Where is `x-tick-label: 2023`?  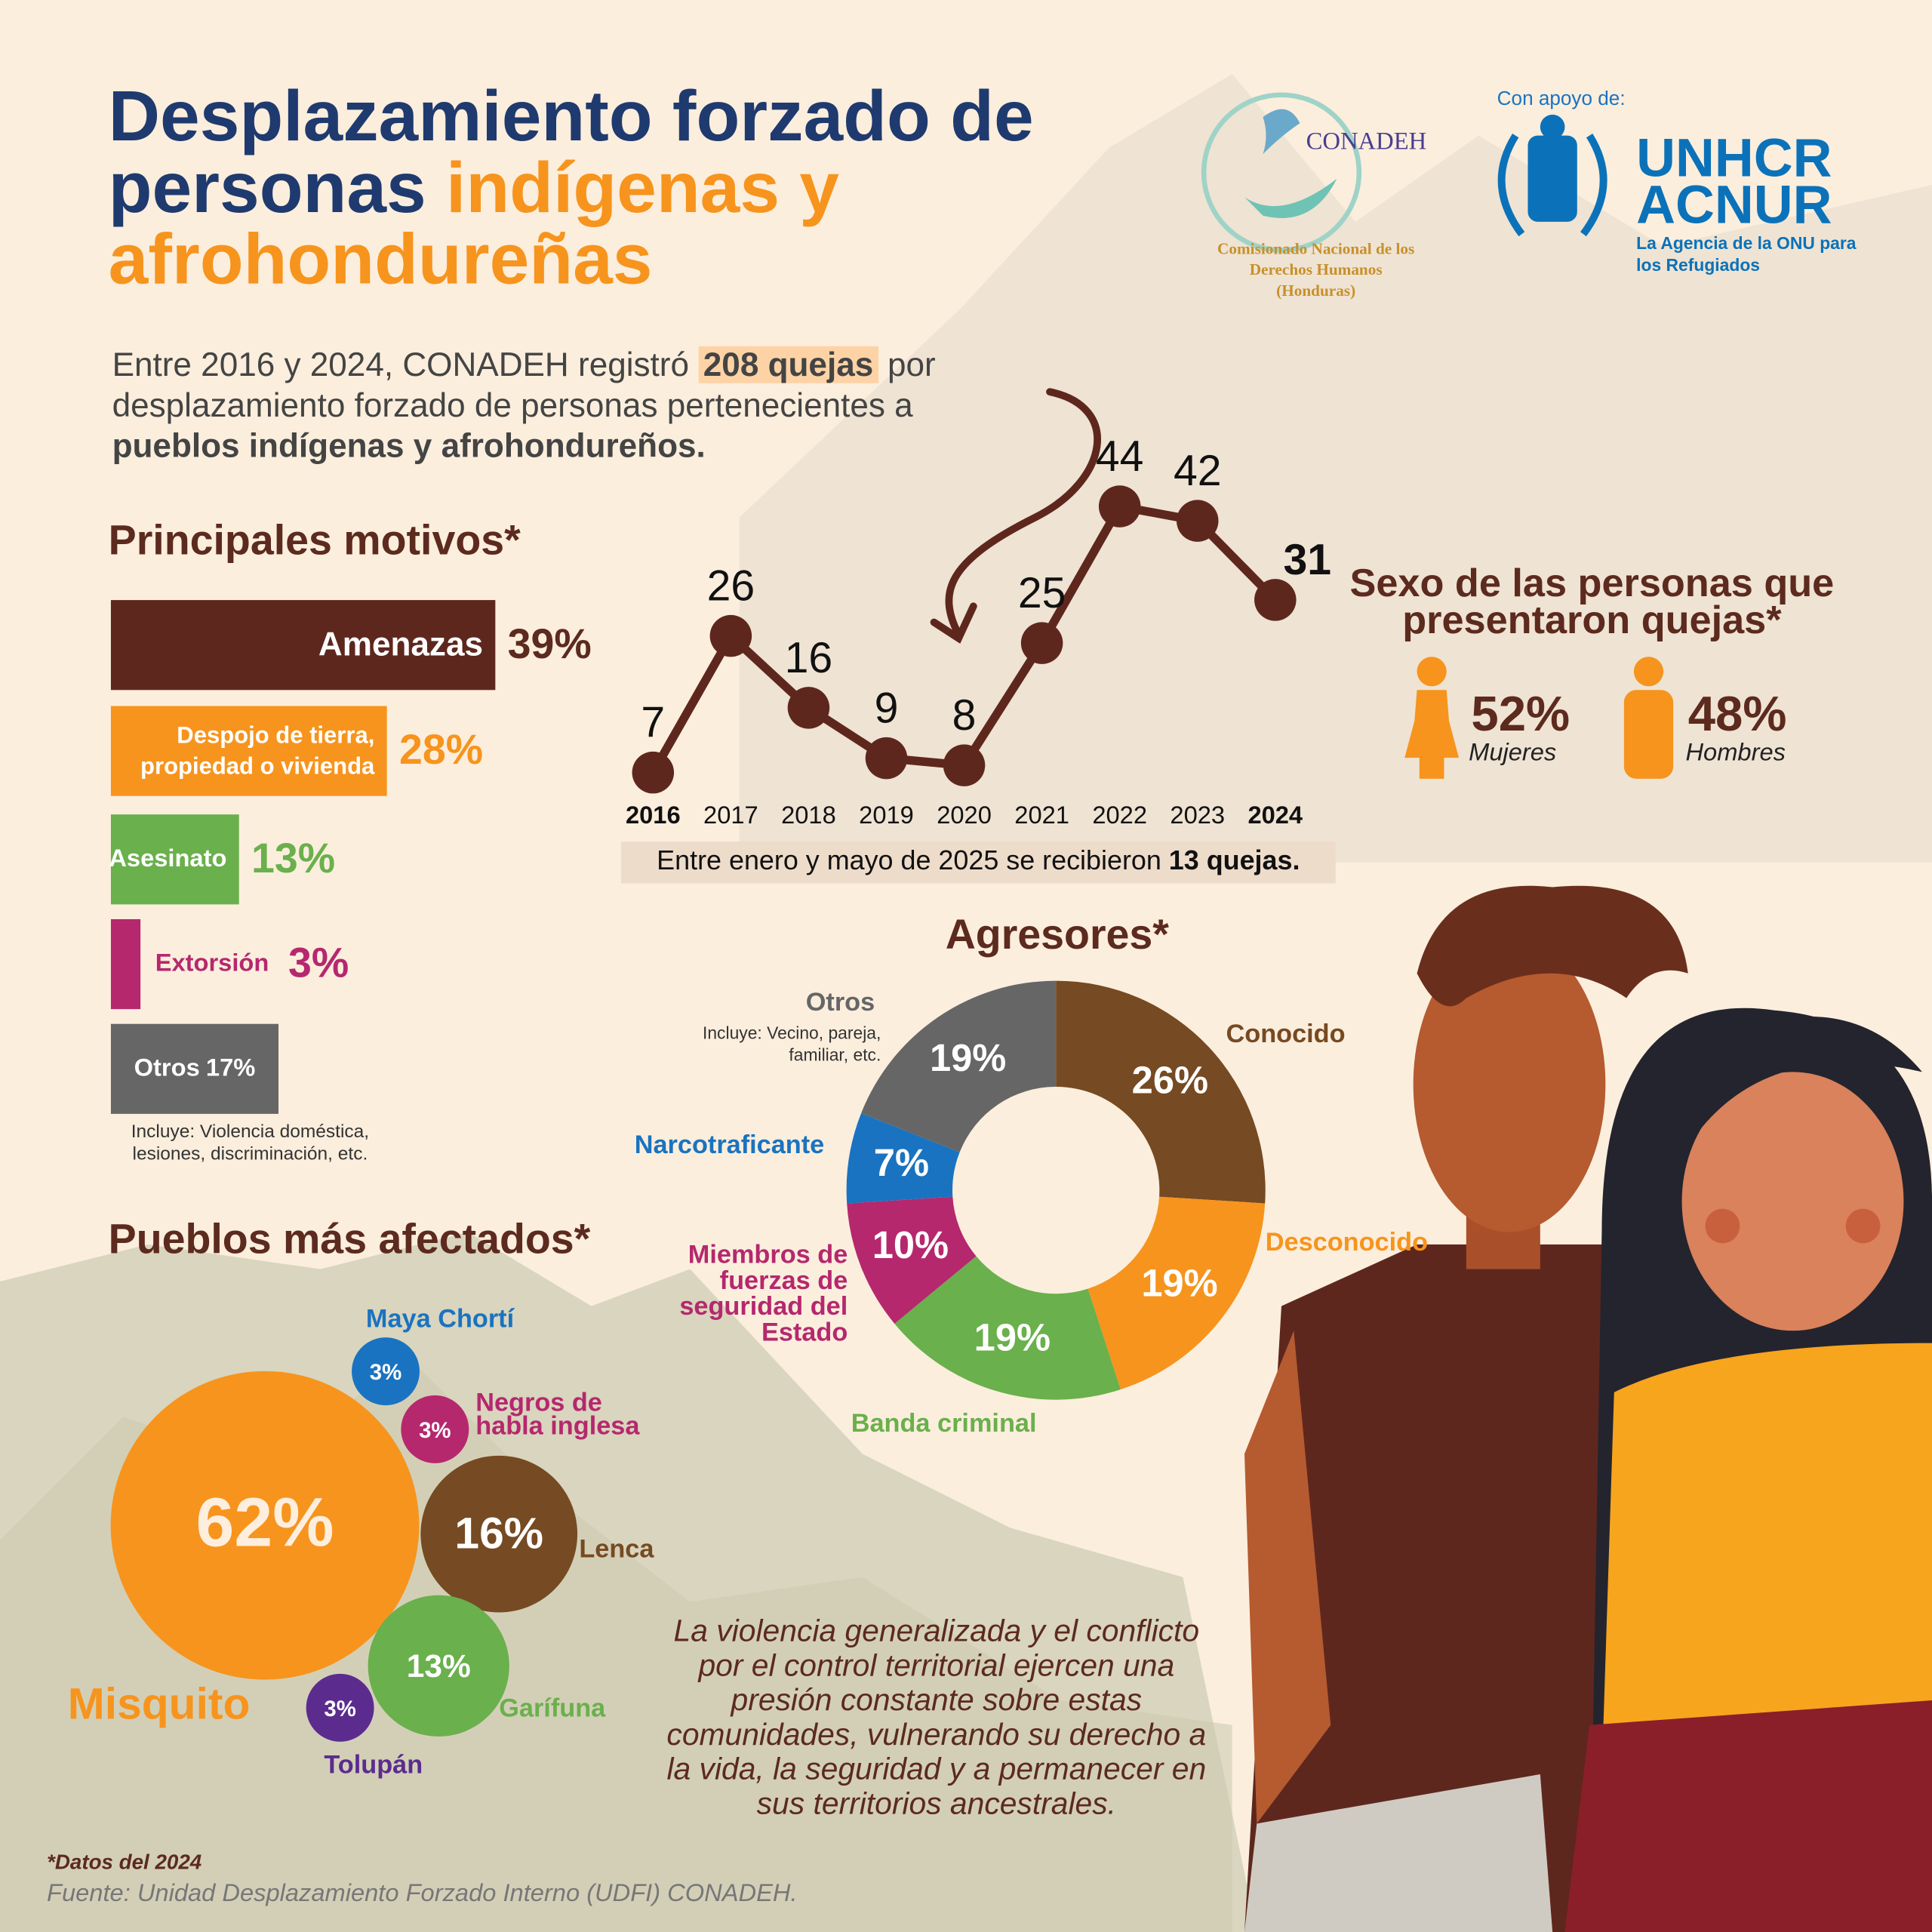 x-tick-label: 2023 is located at coordinates (1197, 815).